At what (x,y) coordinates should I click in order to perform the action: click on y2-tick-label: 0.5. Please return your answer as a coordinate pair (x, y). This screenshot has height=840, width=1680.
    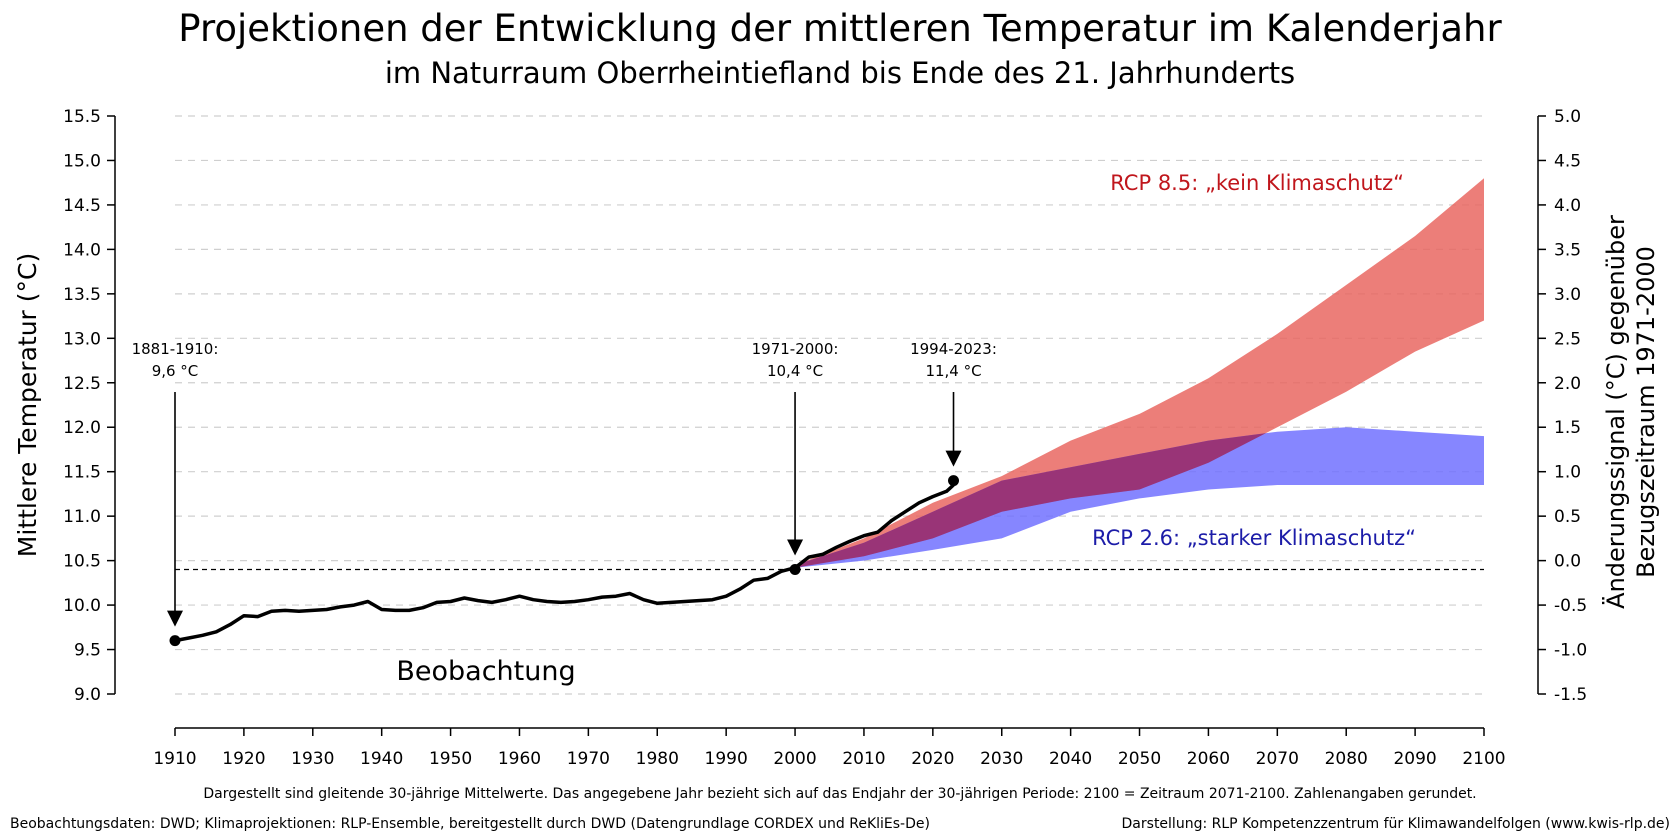
    Looking at the image, I should click on (1567, 517).